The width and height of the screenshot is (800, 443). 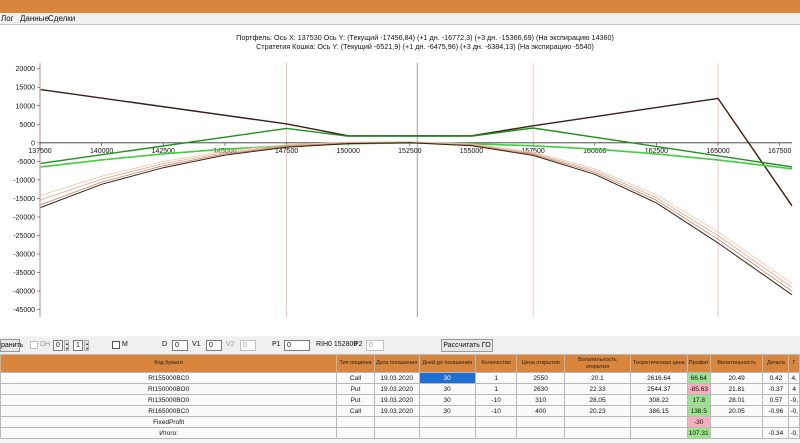 I want to click on cell-profit: 66.64, so click(x=698, y=378).